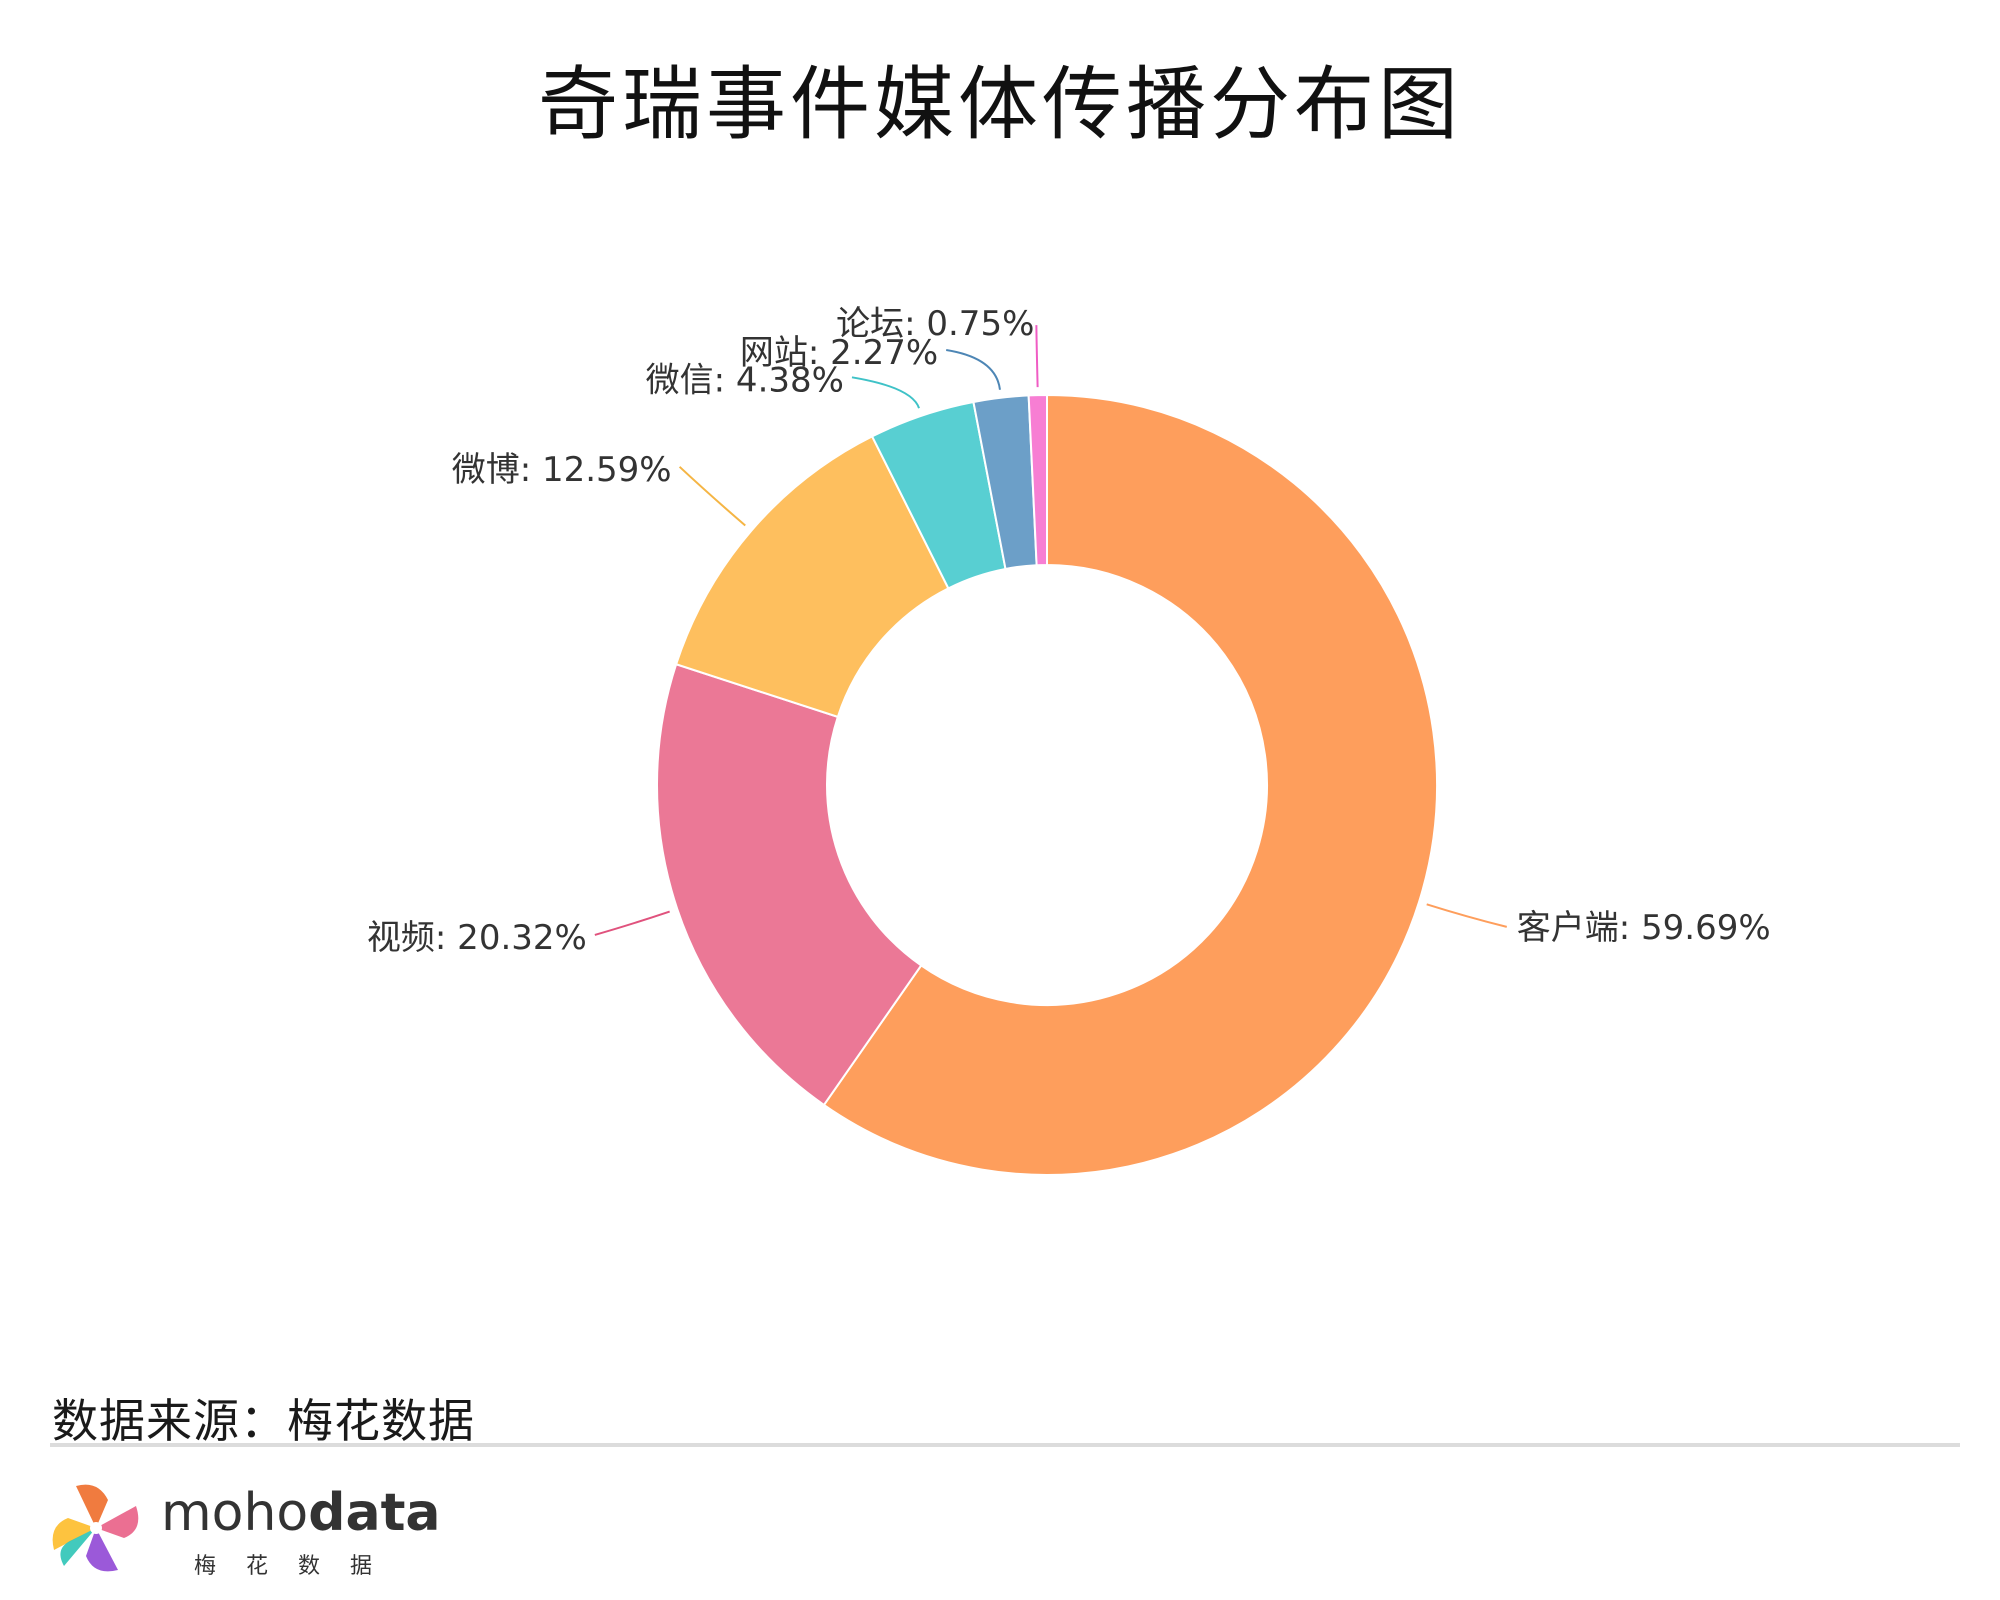  What do you see at coordinates (235, 1513) in the screenshot?
I see `logo-word-light: moho` at bounding box center [235, 1513].